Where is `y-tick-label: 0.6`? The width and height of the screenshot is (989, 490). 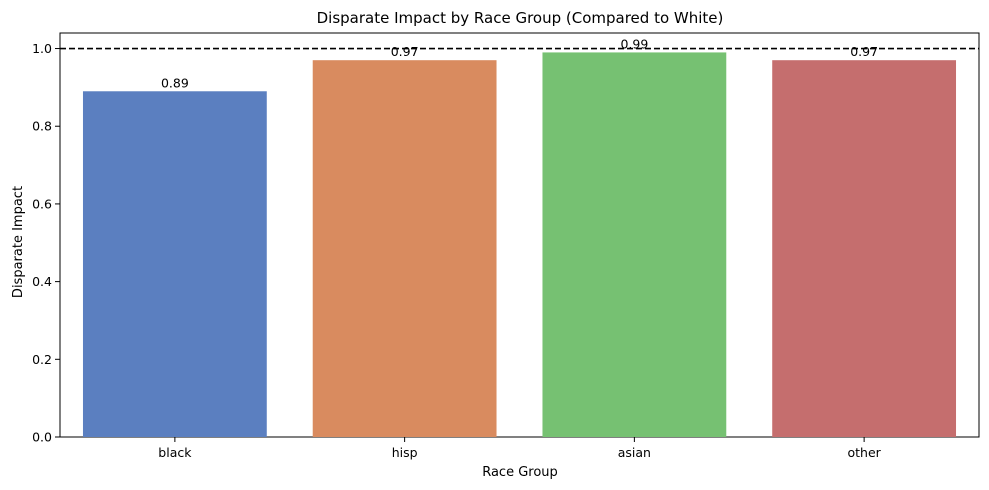
y-tick-label: 0.6 is located at coordinates (42, 203).